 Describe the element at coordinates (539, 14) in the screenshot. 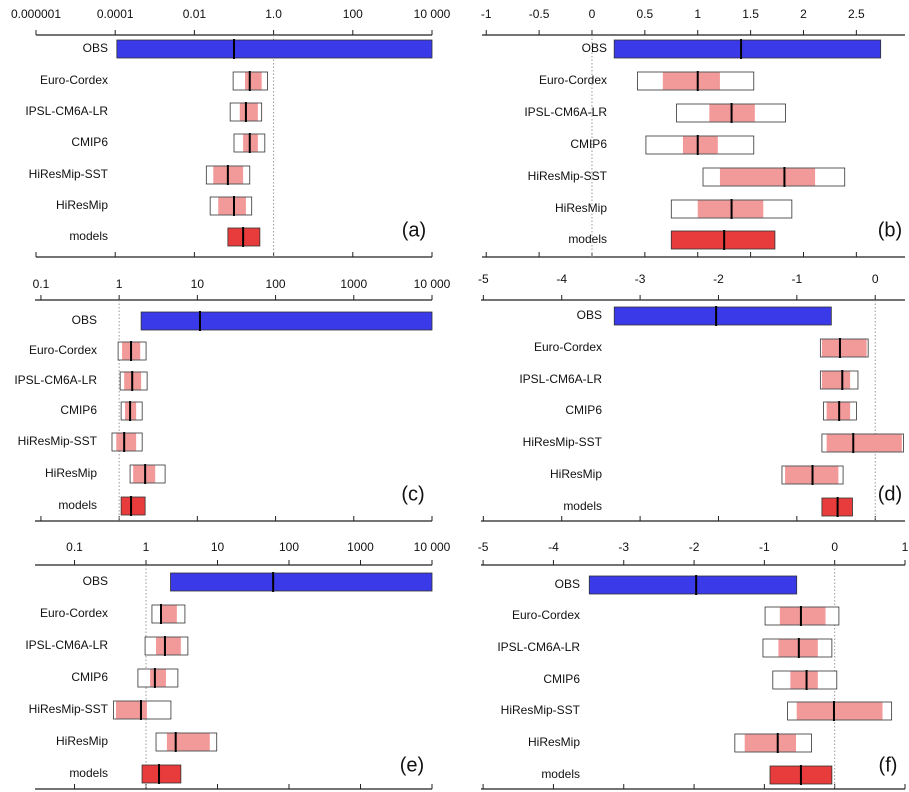

I see `x-tick-label: -0.5` at that location.